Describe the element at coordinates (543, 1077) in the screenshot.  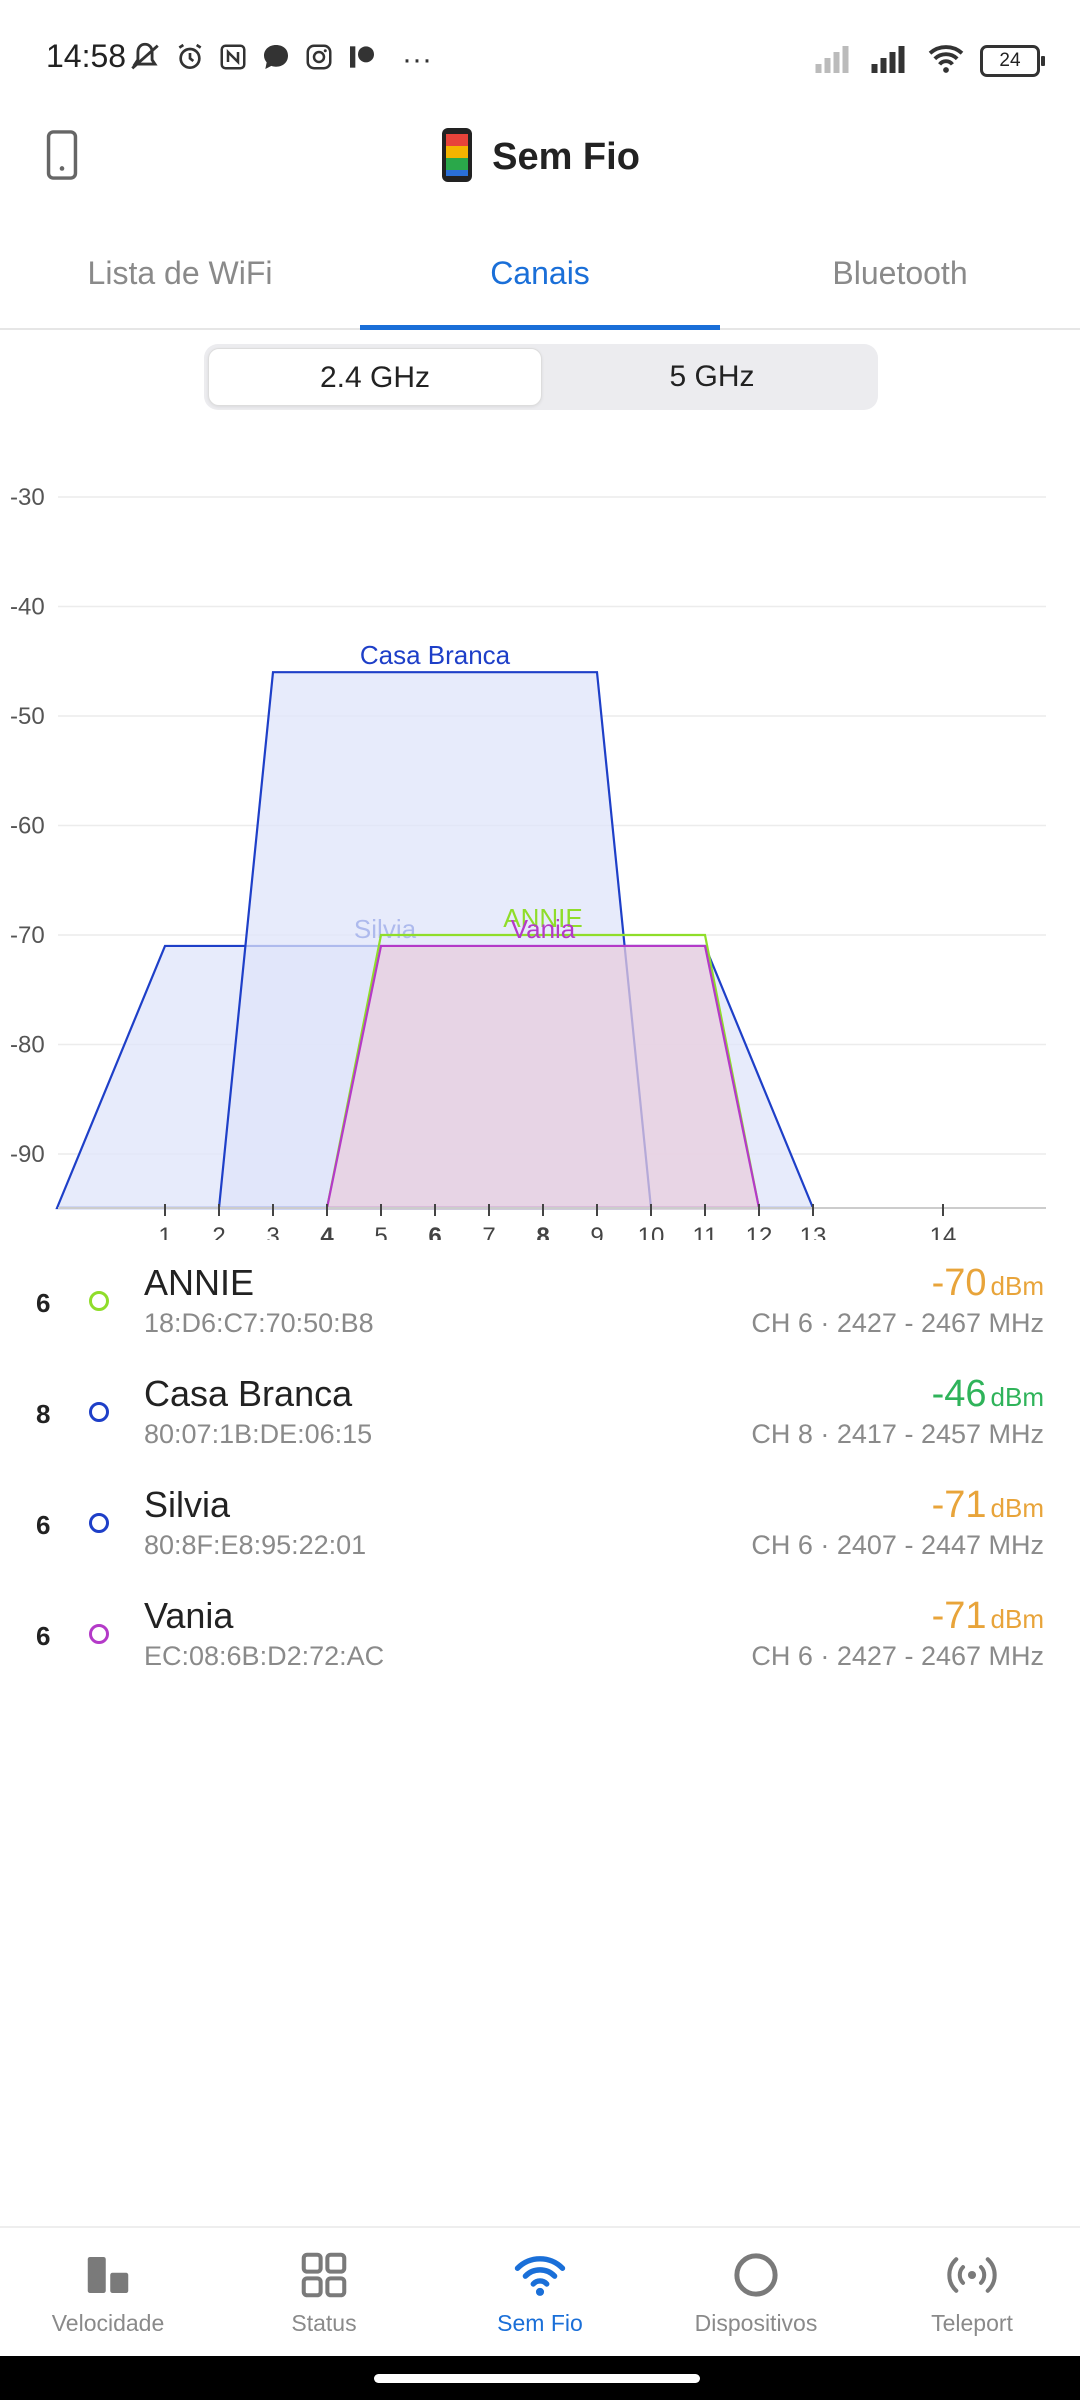
I see `series-vania` at that location.